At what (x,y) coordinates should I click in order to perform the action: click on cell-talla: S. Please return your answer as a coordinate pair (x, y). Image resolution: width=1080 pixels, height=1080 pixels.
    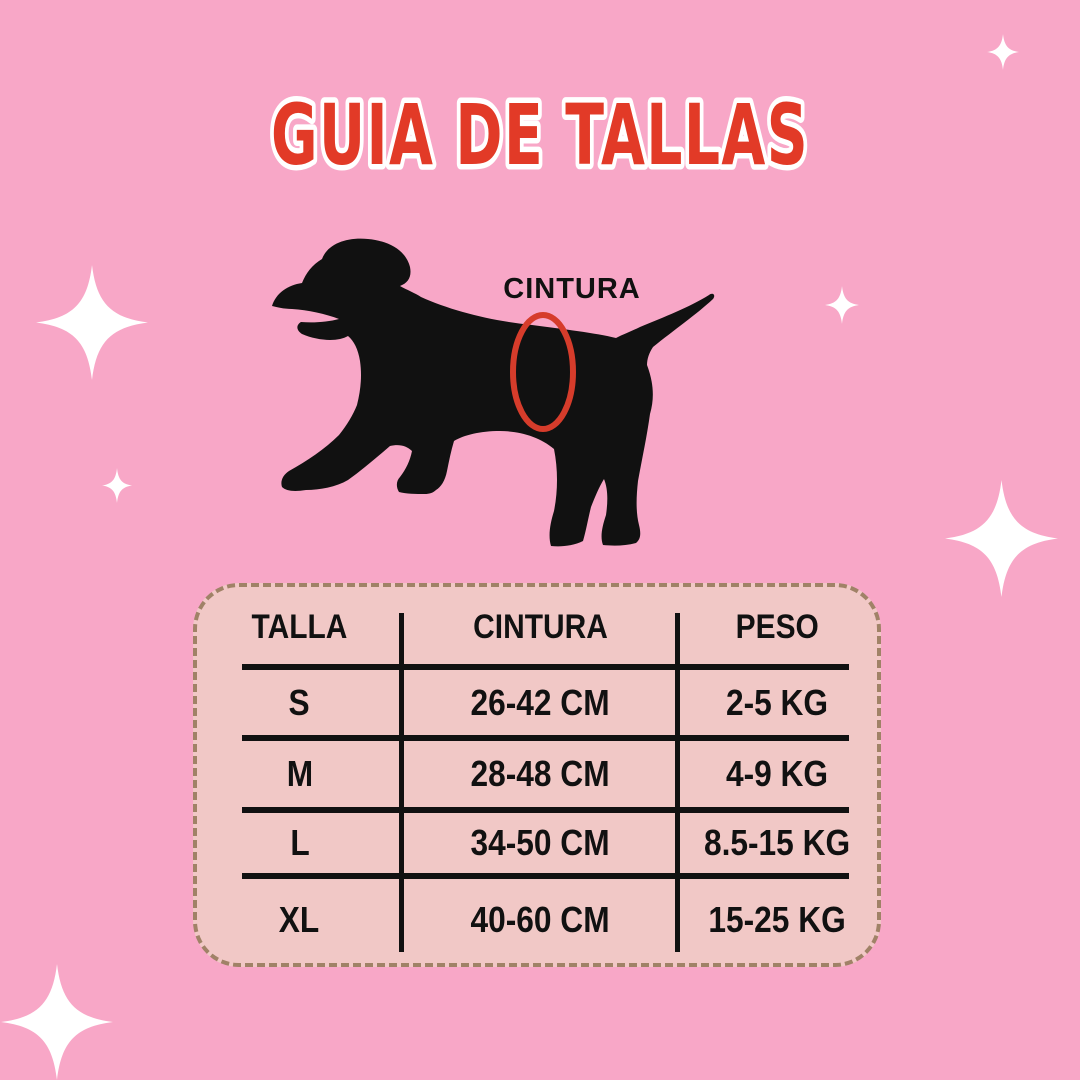
    Looking at the image, I should click on (299, 702).